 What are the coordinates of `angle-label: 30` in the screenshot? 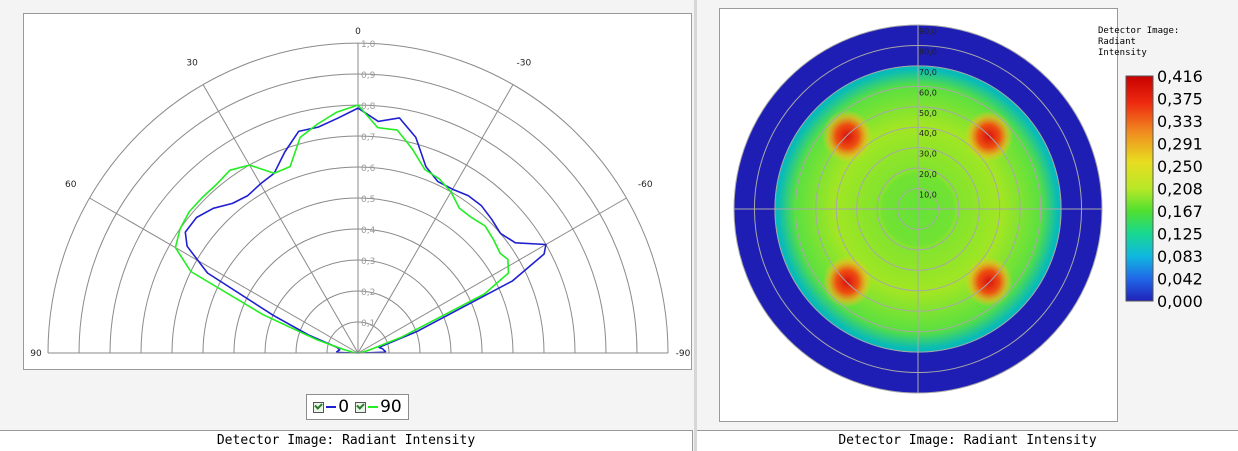 It's located at (192, 64).